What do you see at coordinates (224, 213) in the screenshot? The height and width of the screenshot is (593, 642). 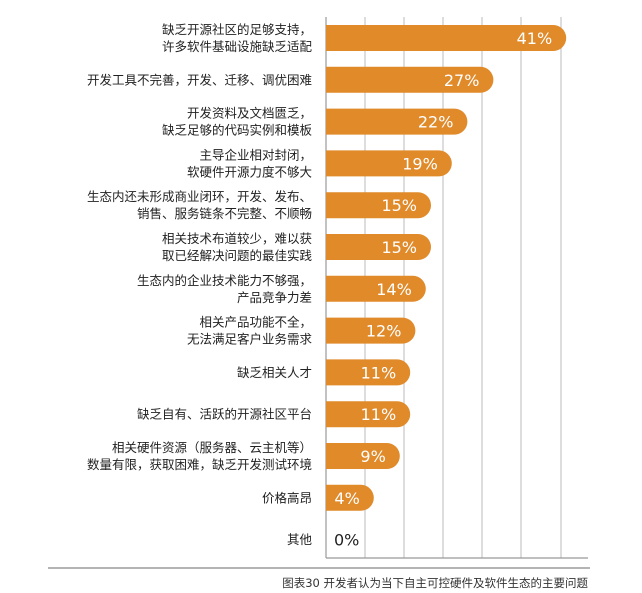 I see `category-label: 销售、服务链条不完整、不顺畅` at bounding box center [224, 213].